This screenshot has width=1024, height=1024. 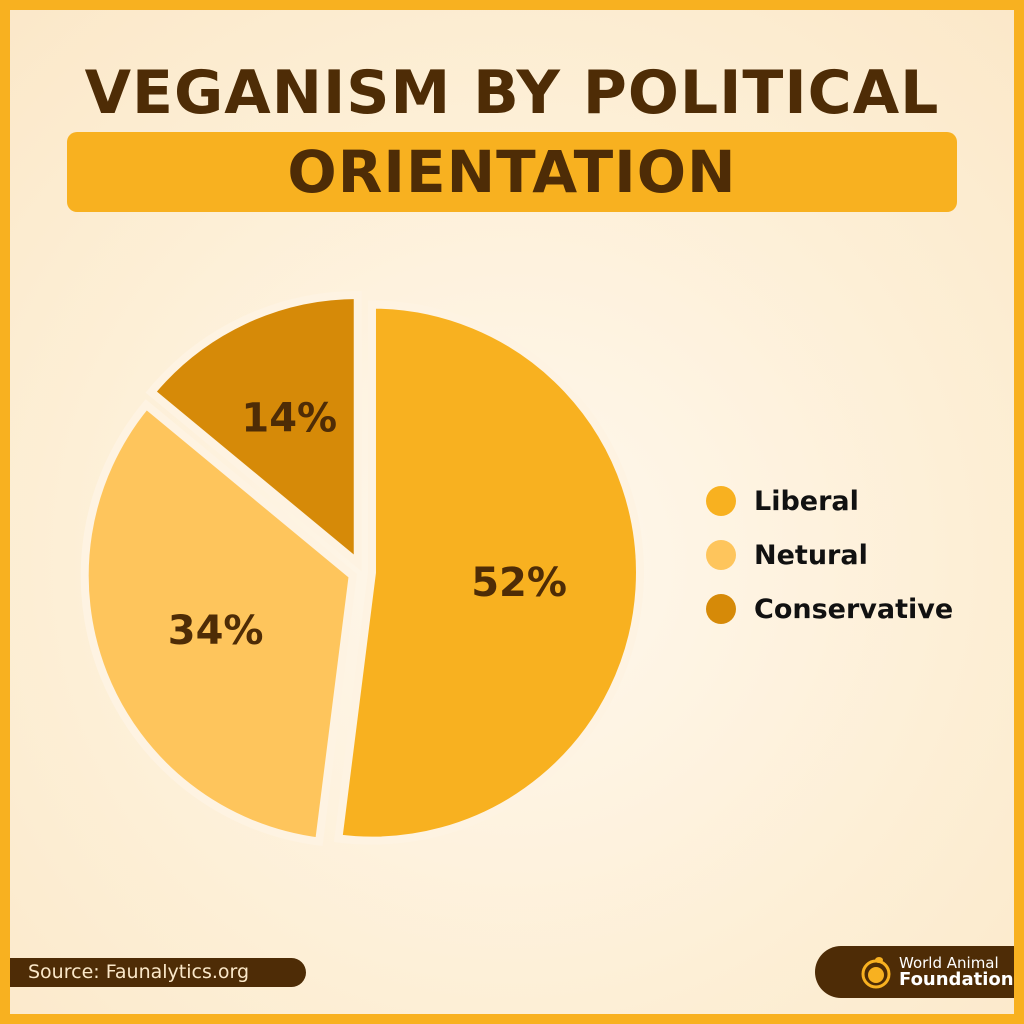 I want to click on legend-label: Liberal, so click(x=806, y=501).